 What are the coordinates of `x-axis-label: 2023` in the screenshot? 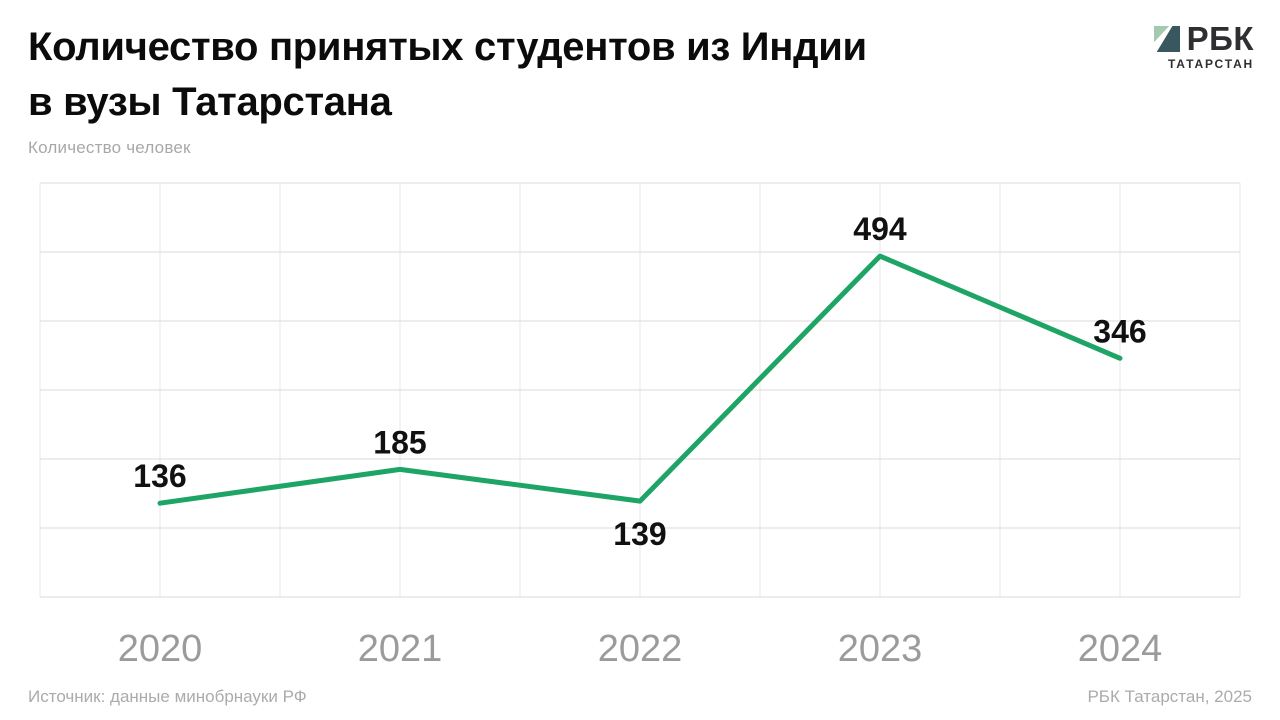 It's located at (880, 649).